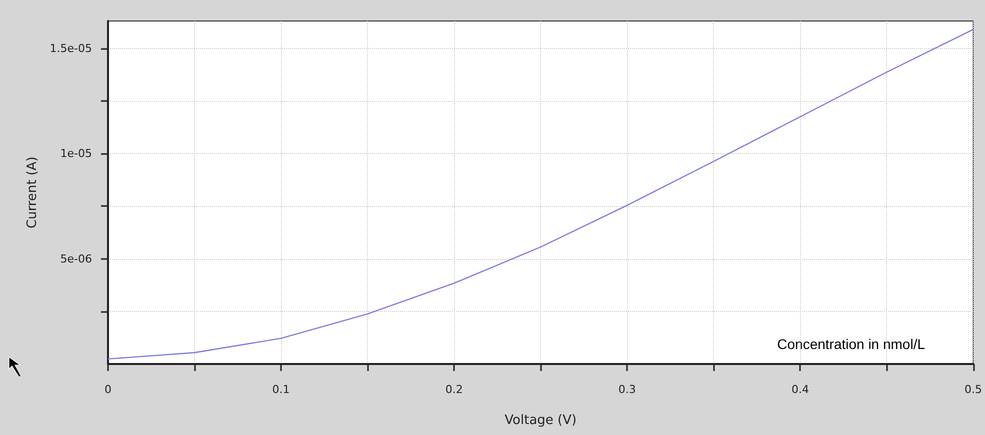 Image resolution: width=985 pixels, height=435 pixels. Describe the element at coordinates (627, 389) in the screenshot. I see `x-tick-label: 0.3` at that location.